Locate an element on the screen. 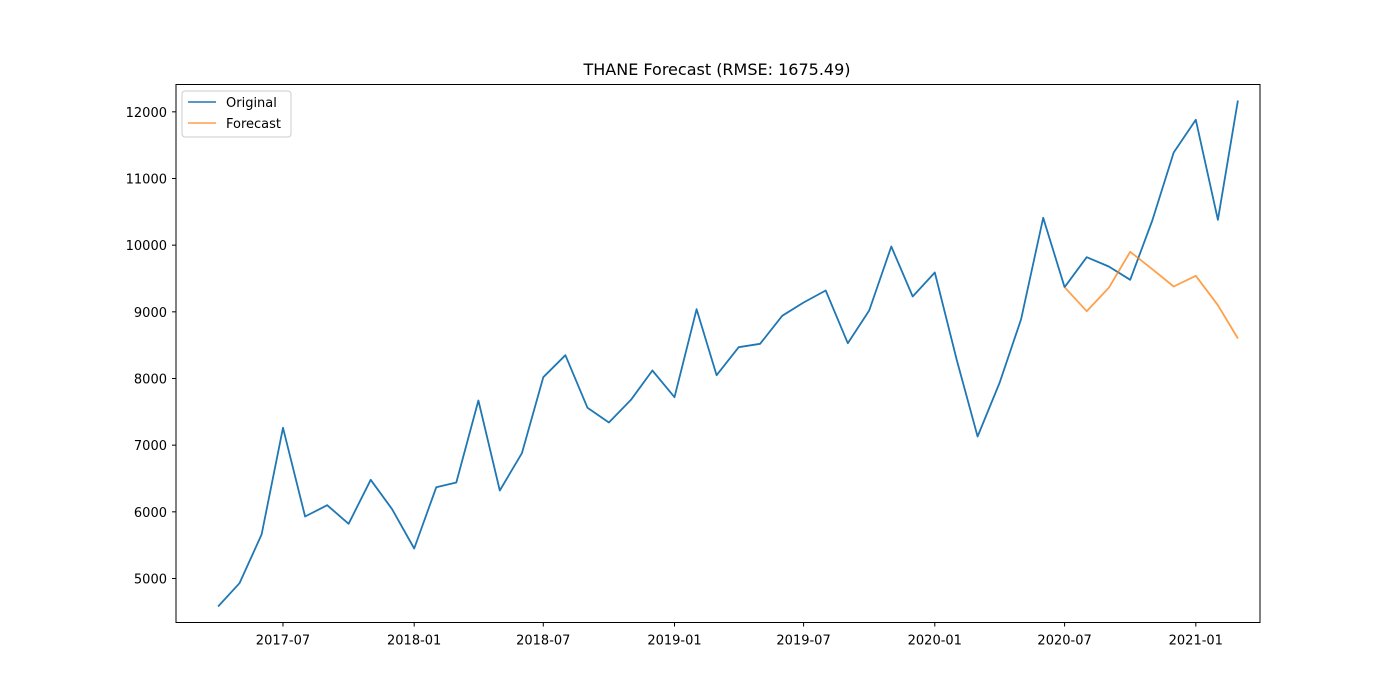 This screenshot has height=700, width=1400. y-tick-label: 10000 is located at coordinates (146, 246).